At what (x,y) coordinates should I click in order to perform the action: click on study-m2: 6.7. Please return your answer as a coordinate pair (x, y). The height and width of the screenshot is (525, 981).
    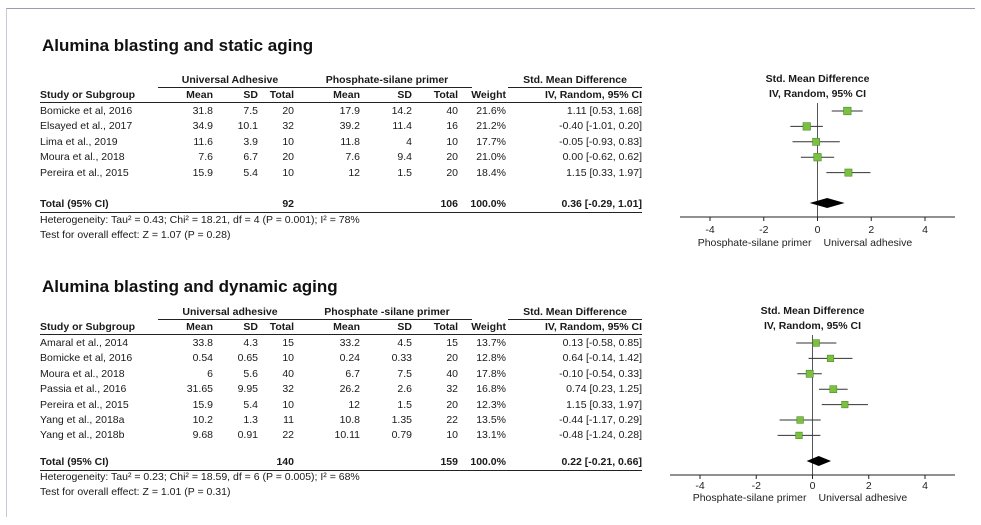
    Looking at the image, I should click on (352, 373).